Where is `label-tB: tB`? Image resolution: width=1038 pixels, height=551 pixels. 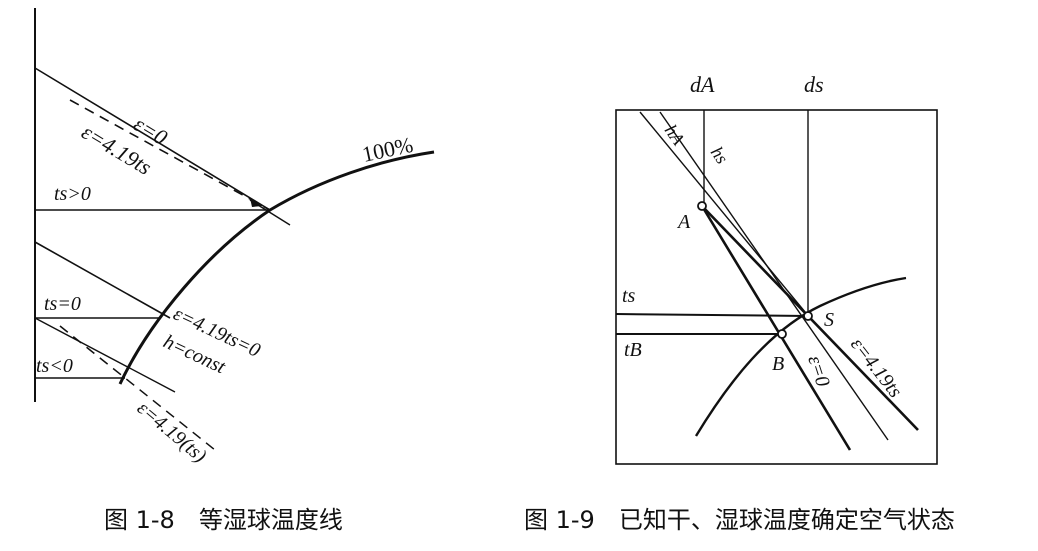
label-tB: tB is located at coordinates (633, 350).